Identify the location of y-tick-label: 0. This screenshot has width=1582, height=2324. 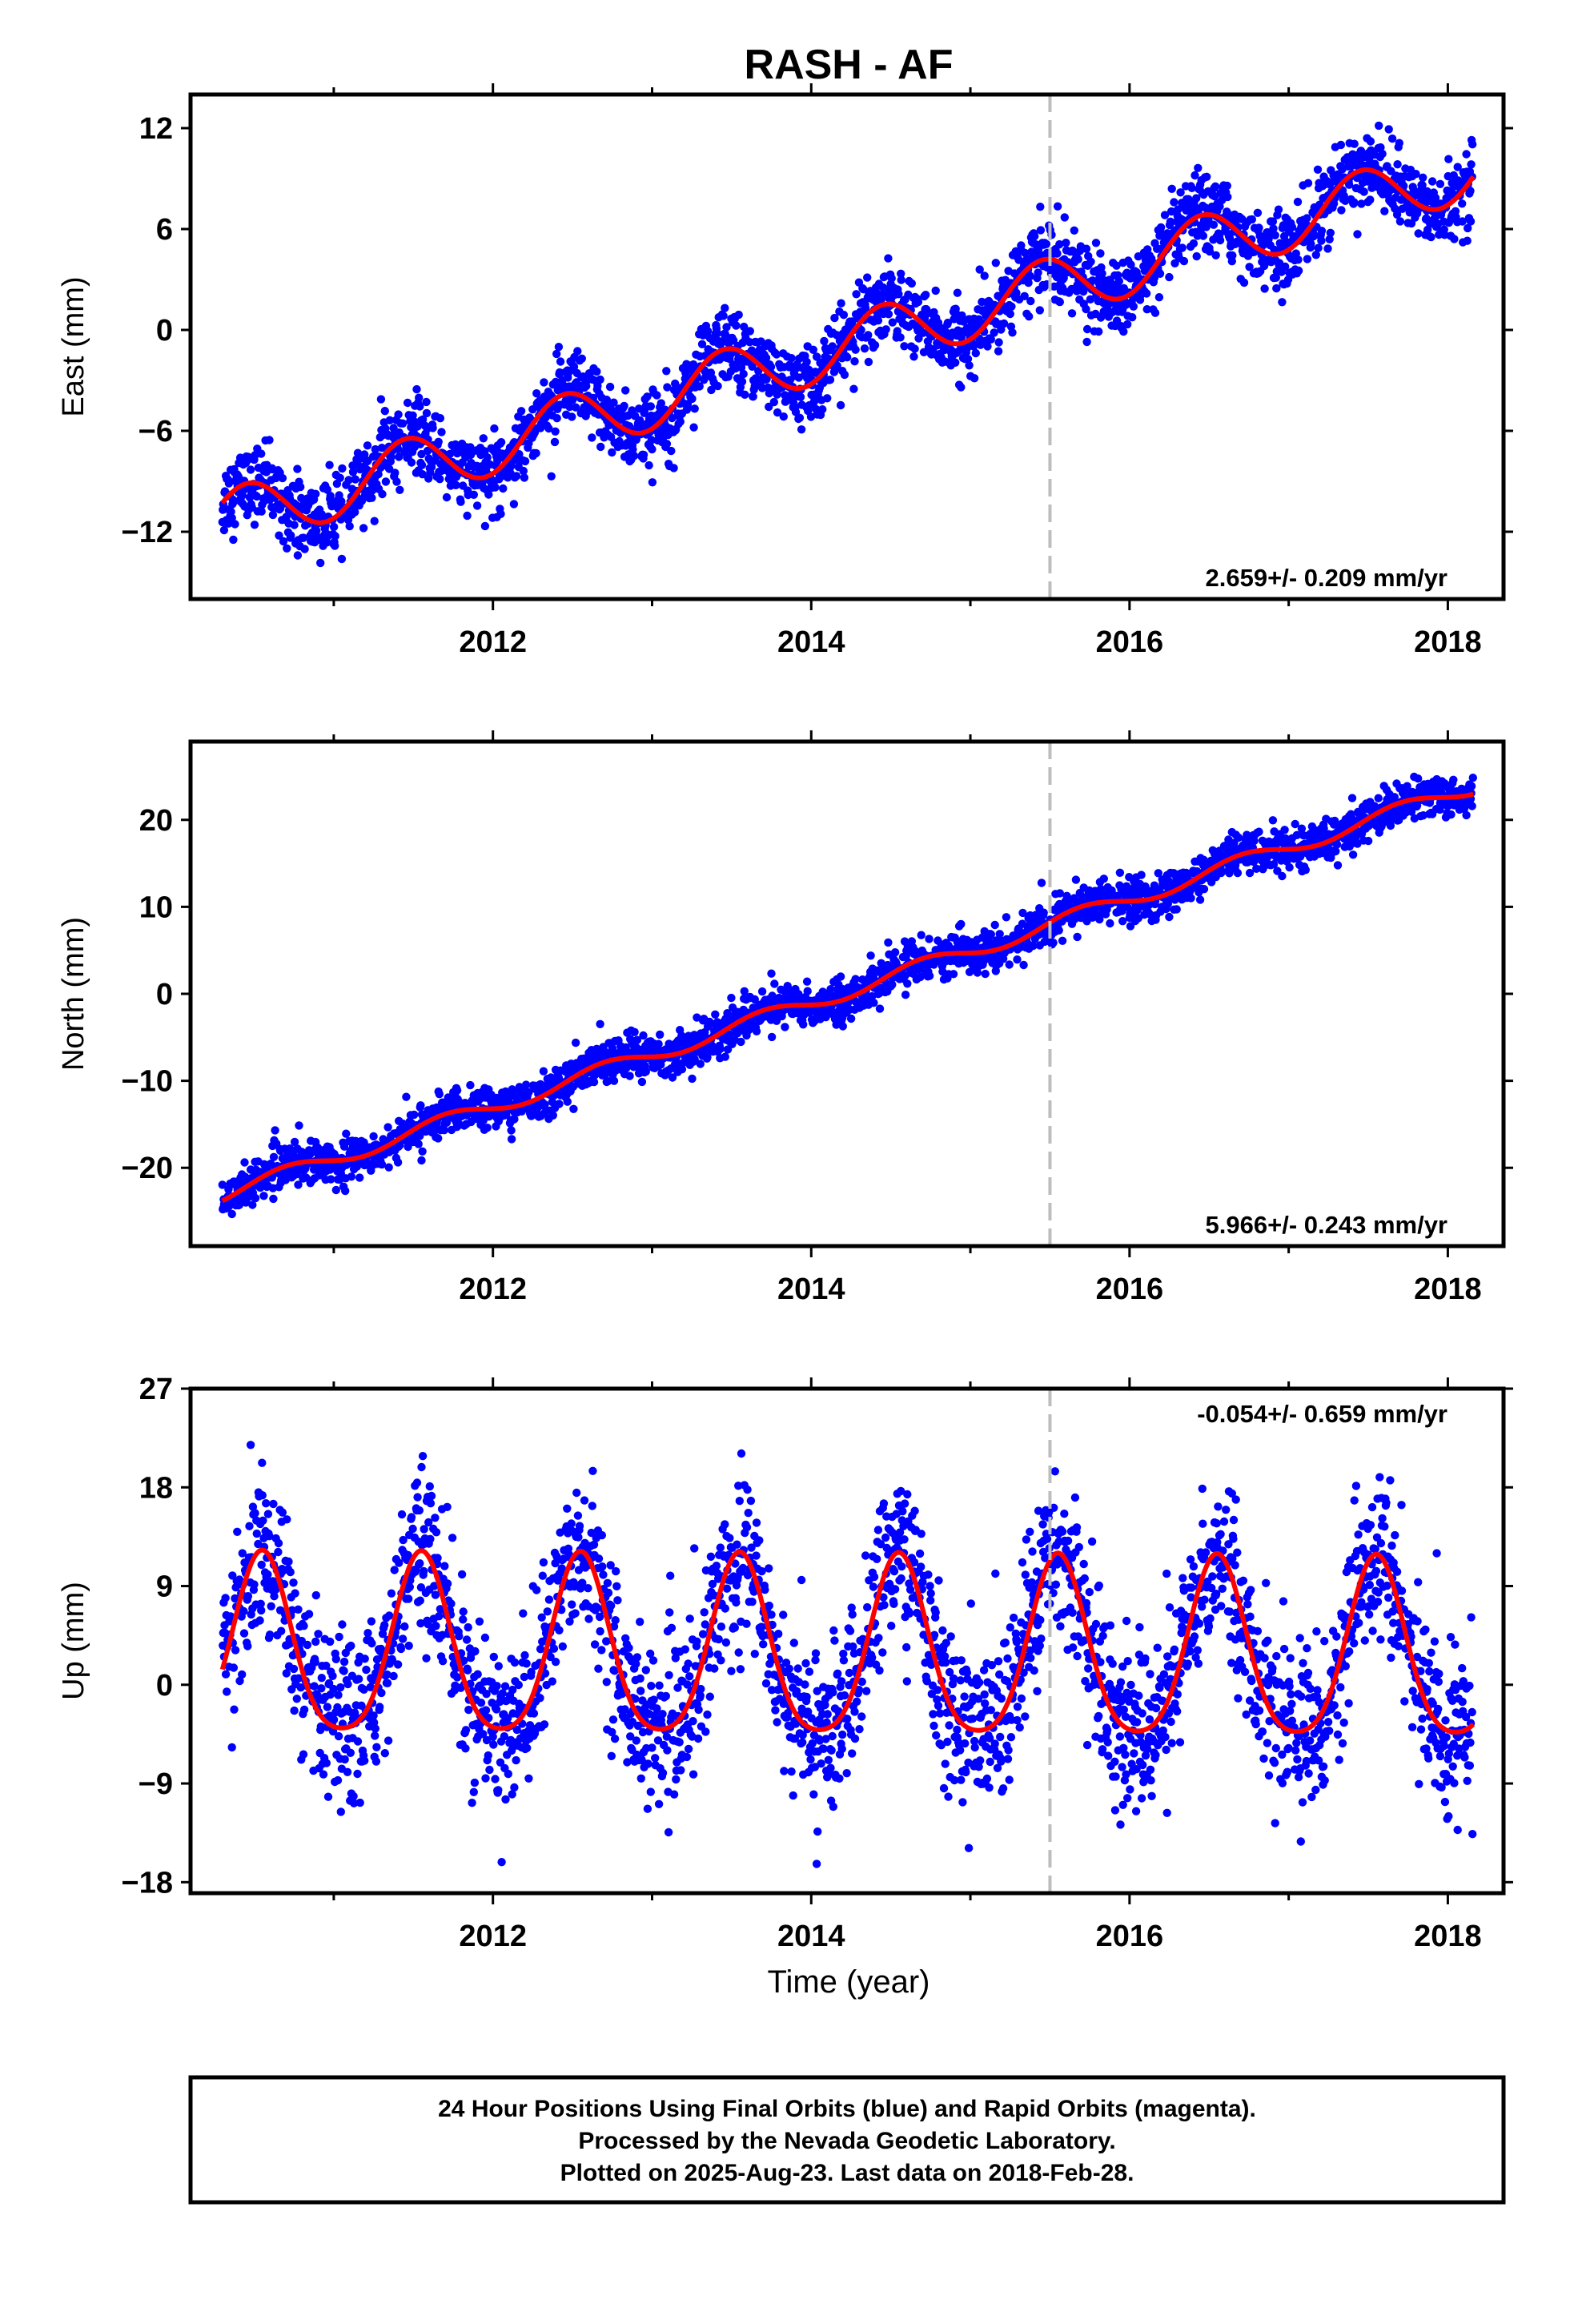
(164, 331).